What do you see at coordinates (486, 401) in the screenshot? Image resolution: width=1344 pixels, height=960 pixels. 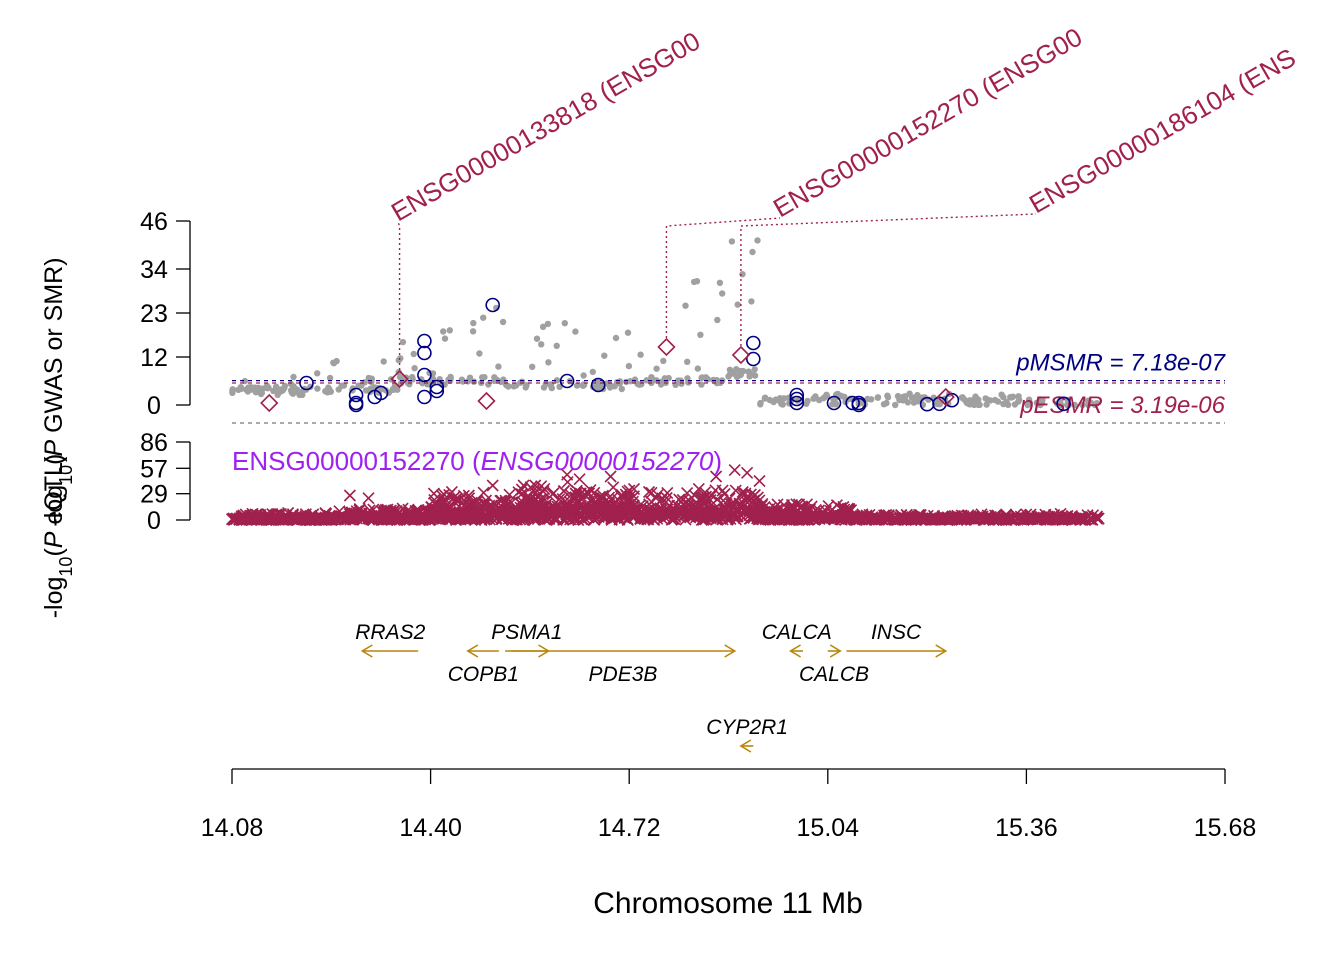 I see `esmr-point` at bounding box center [486, 401].